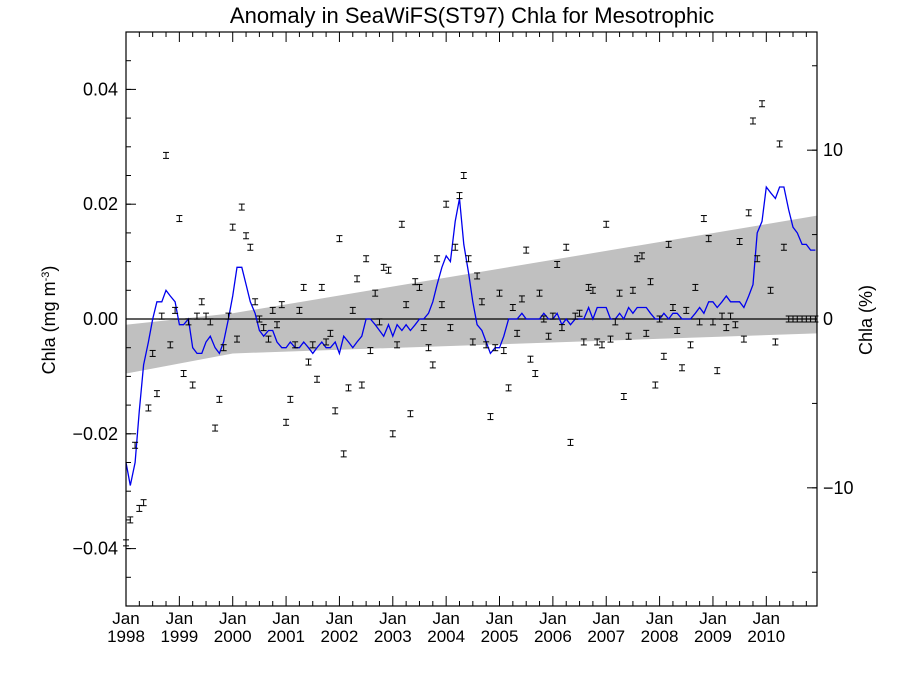 Image resolution: width=900 pixels, height=680 pixels. I want to click on y-axis-label-right: Chla (%), so click(866, 320).